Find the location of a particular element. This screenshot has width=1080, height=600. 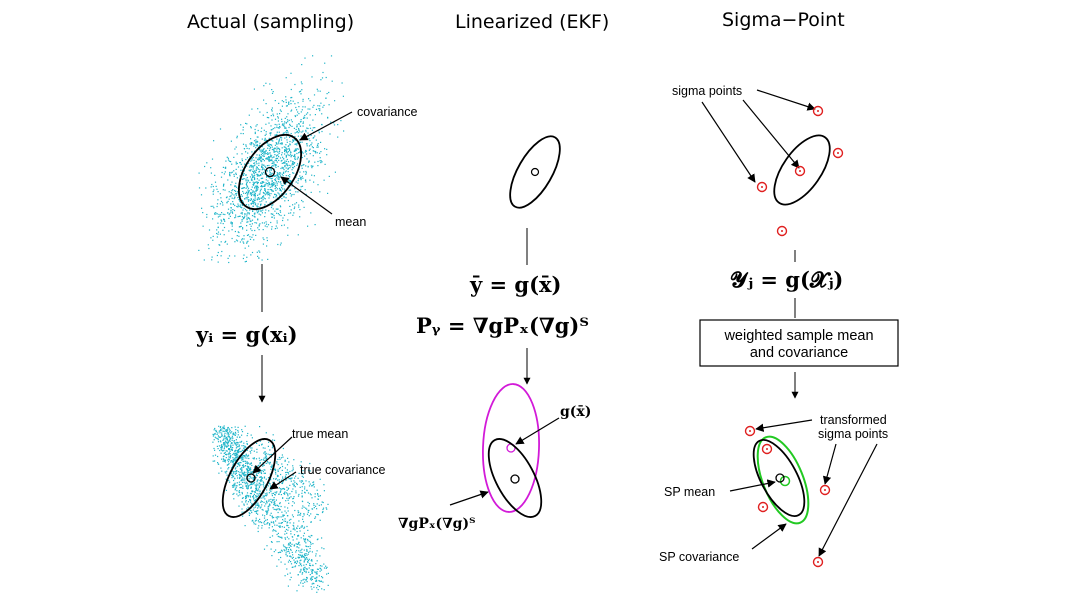

panel-title-sigma-point: Sigma−Point is located at coordinates (783, 20).